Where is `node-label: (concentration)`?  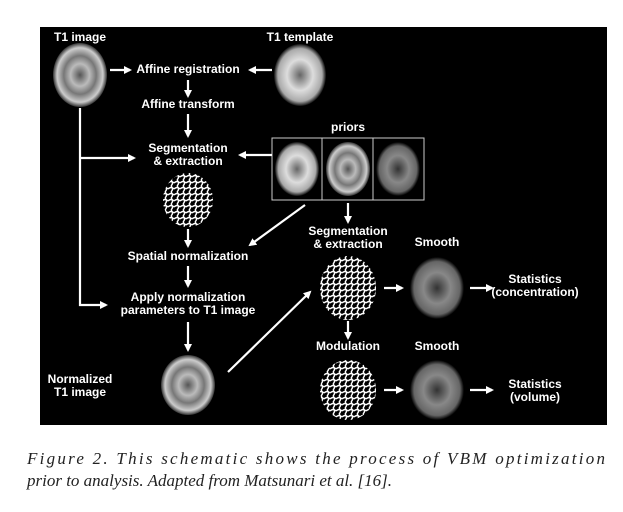
node-label: (concentration) is located at coordinates (534, 292).